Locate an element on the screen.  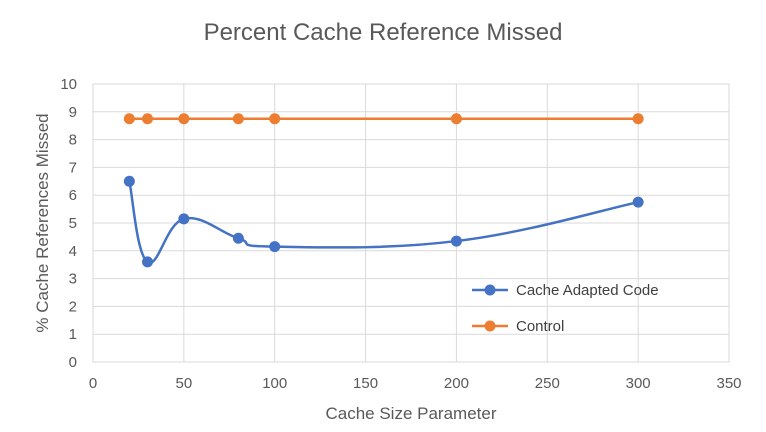
x-axis-title: Cache Size Parameter is located at coordinates (410, 413).